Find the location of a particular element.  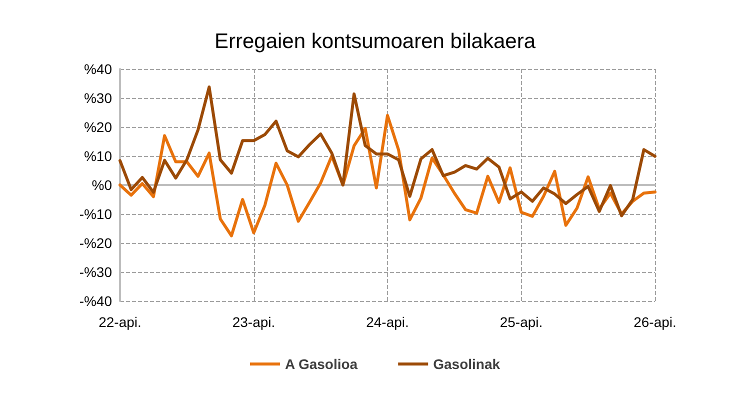

y-tick-label: %0 is located at coordinates (102, 185).